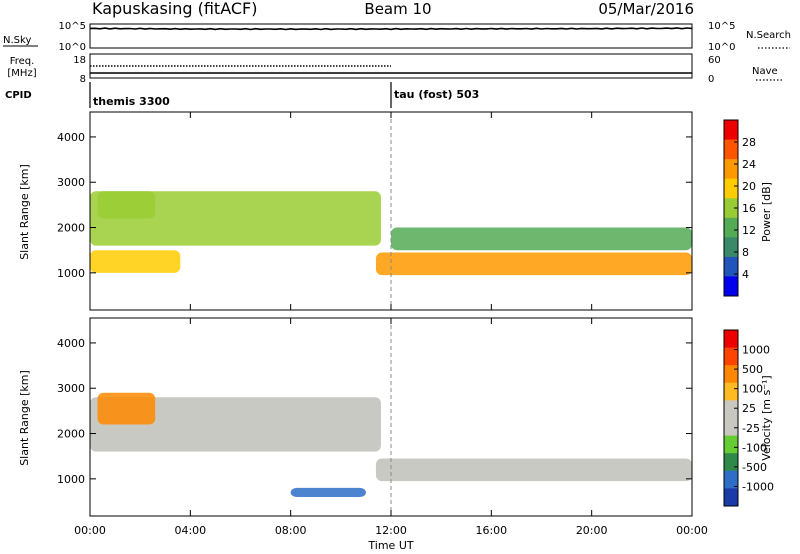 The width and height of the screenshot is (800, 554). I want to click on nave-right-label: Nave, so click(765, 71).